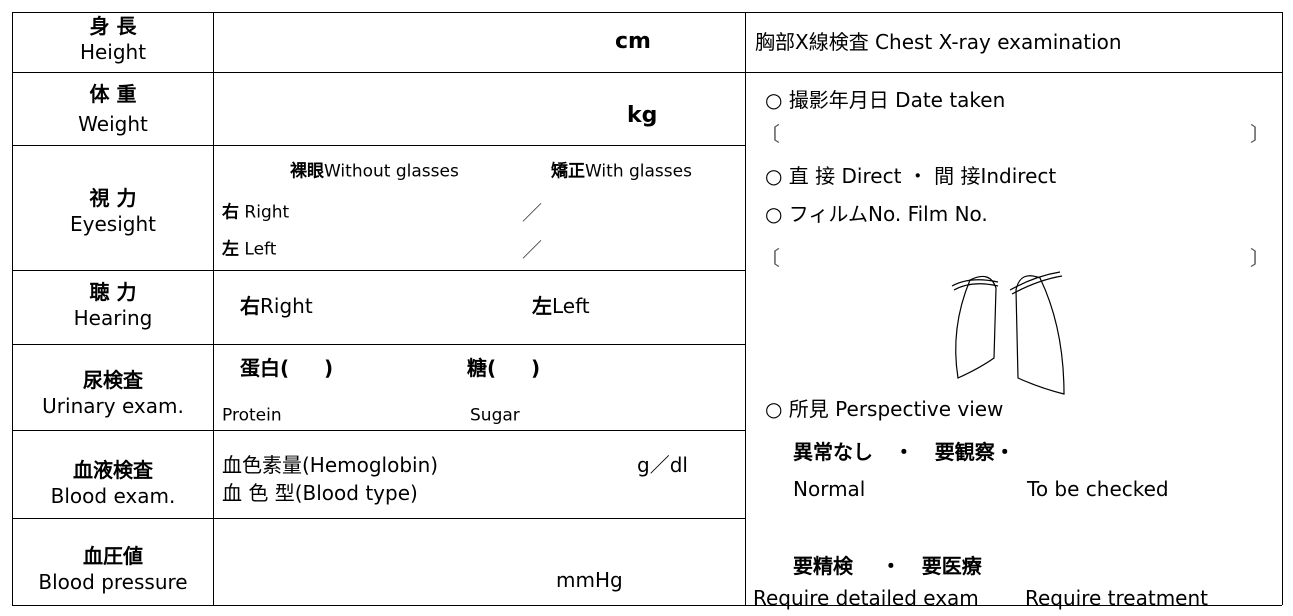 Image resolution: width=1293 pixels, height=616 pixels. Describe the element at coordinates (320, 493) in the screenshot. I see `field: 血 色 型(Blood type)` at that location.